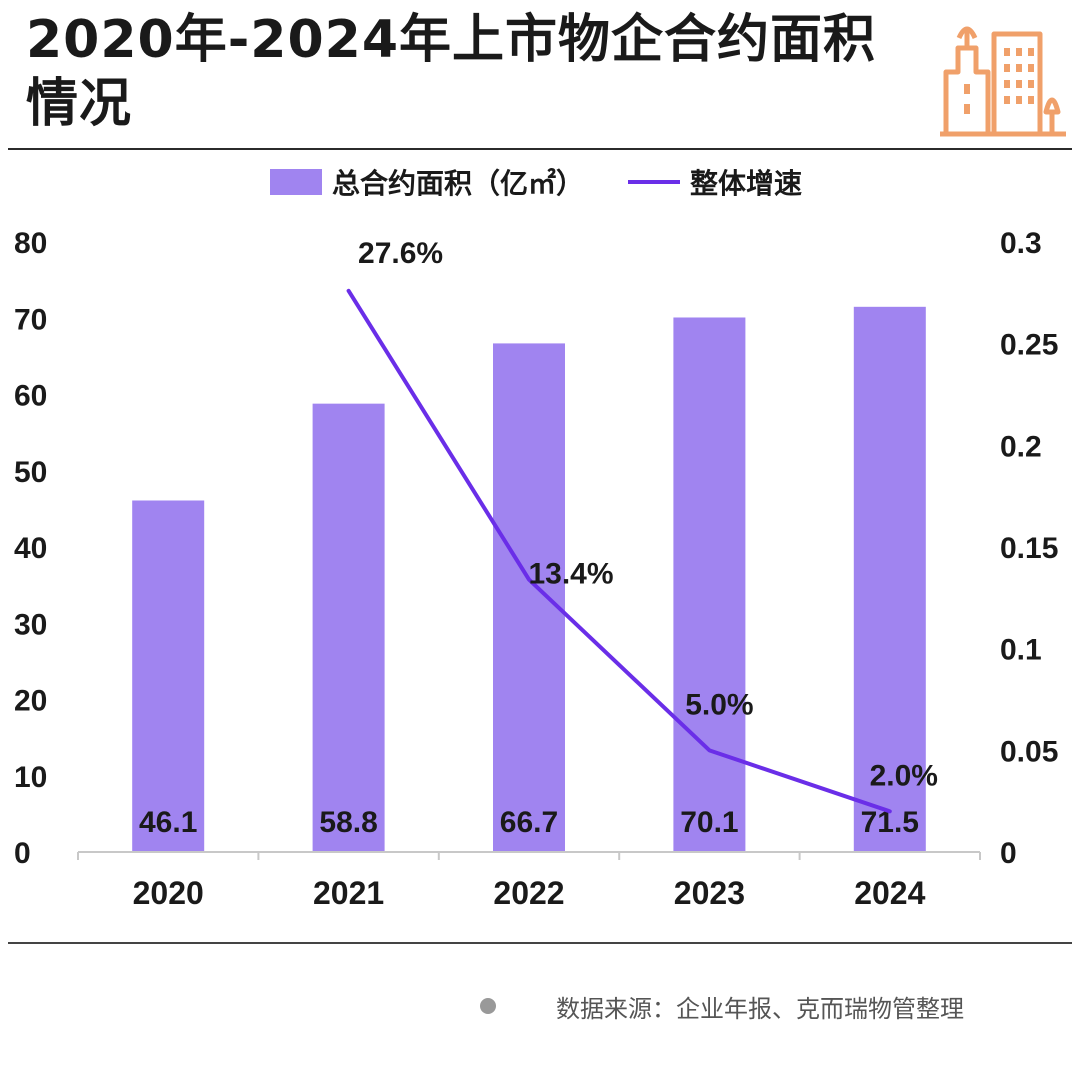 Image resolution: width=1080 pixels, height=1065 pixels. I want to click on growth-value-label: 2.0%, so click(904, 775).